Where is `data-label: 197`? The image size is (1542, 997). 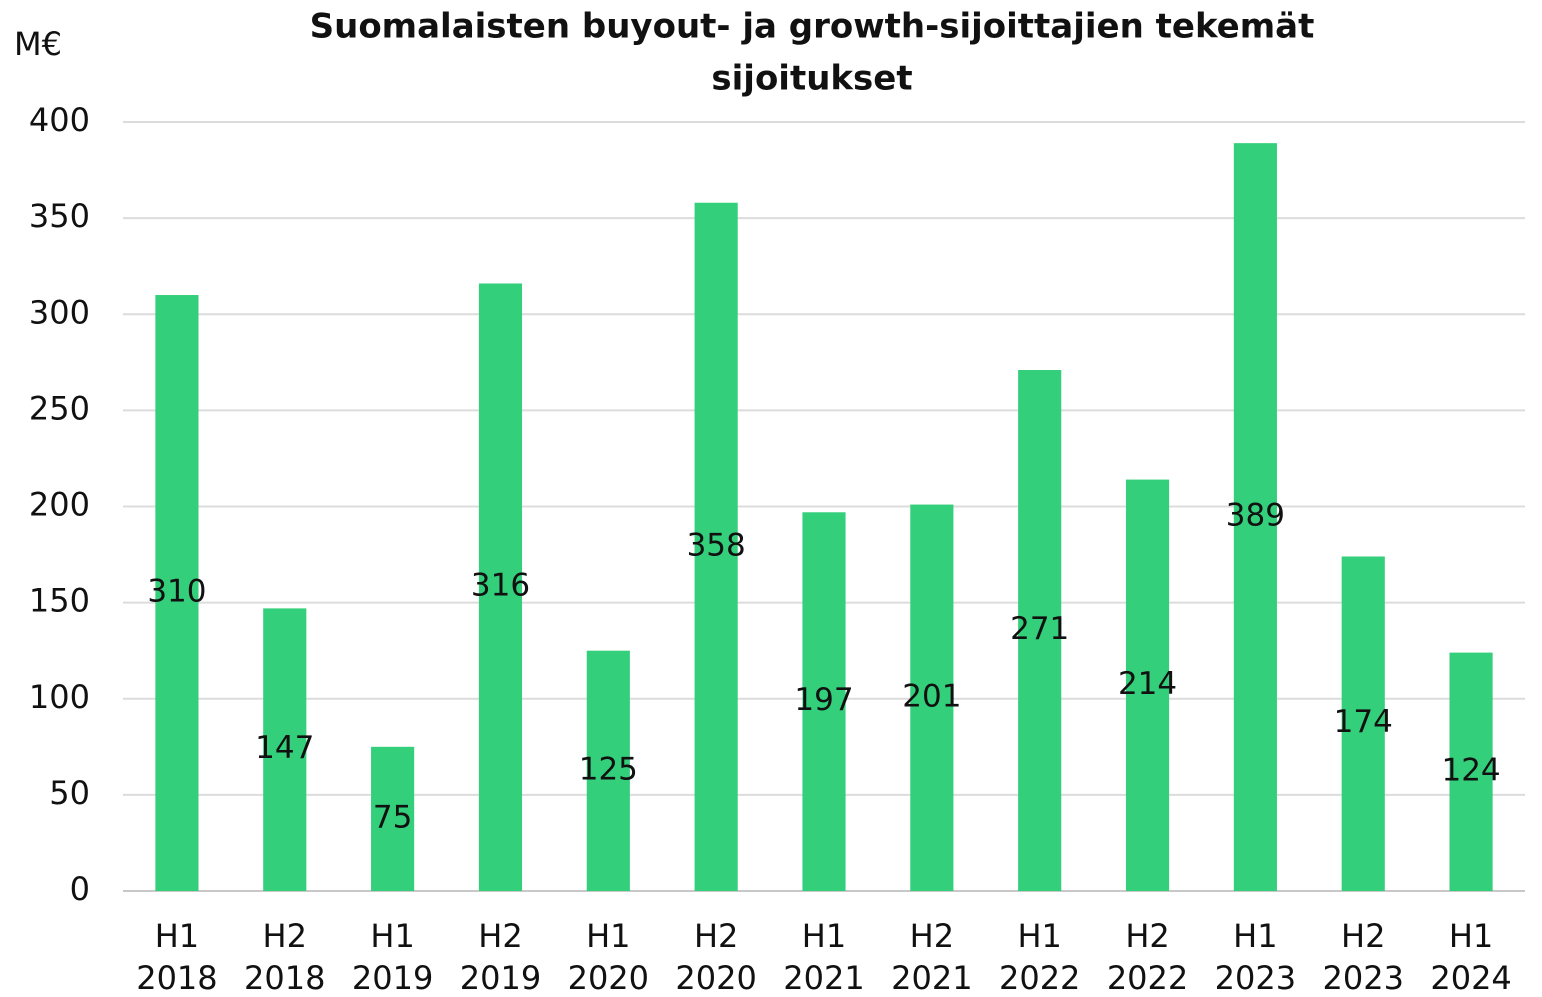 data-label: 197 is located at coordinates (823, 700).